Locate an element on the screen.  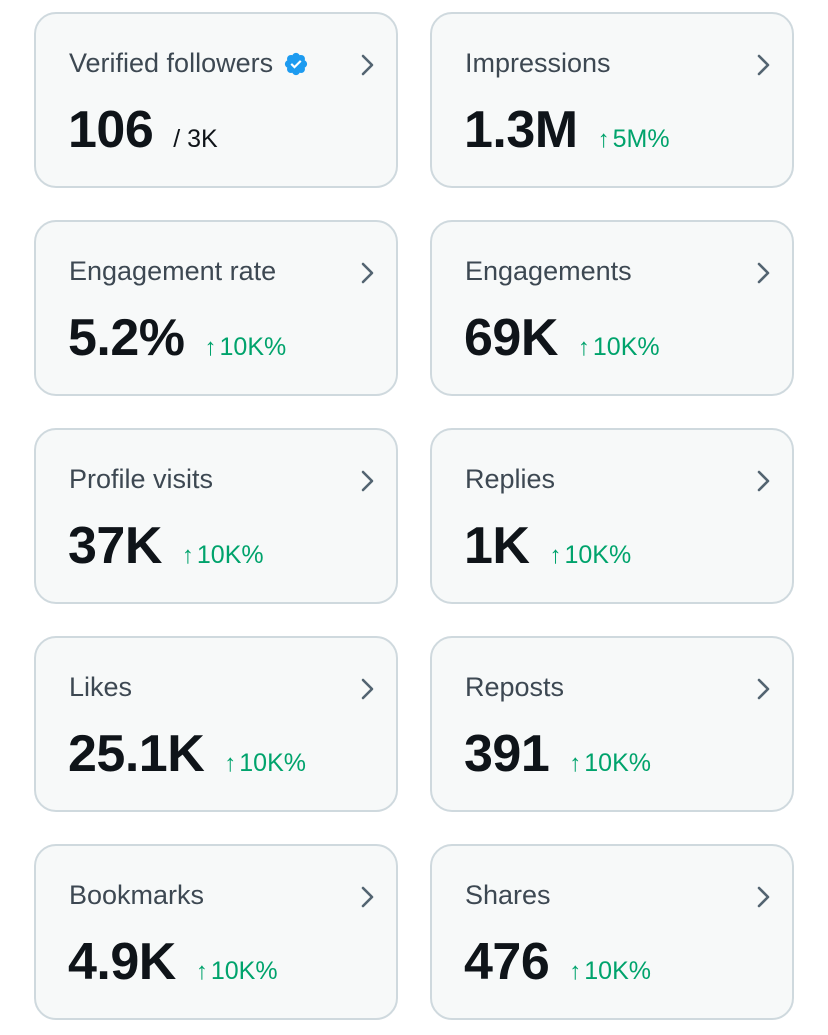
card-bookmarks: Bookmarks 4.9K ↑ 10K% is located at coordinates (216, 932).